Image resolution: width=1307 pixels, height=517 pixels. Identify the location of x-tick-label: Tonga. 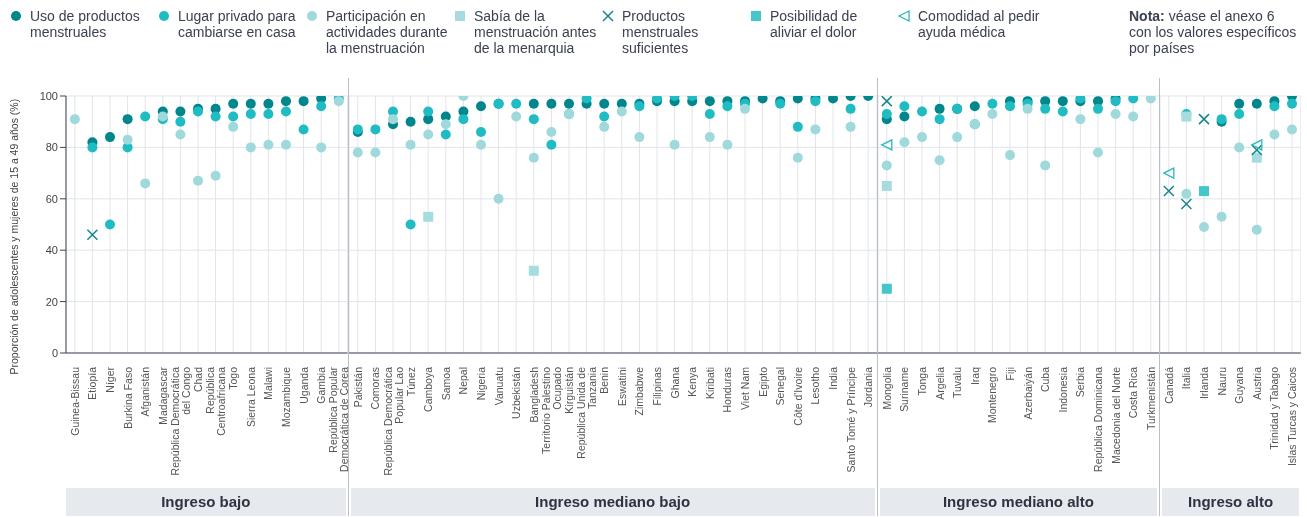
(922, 381).